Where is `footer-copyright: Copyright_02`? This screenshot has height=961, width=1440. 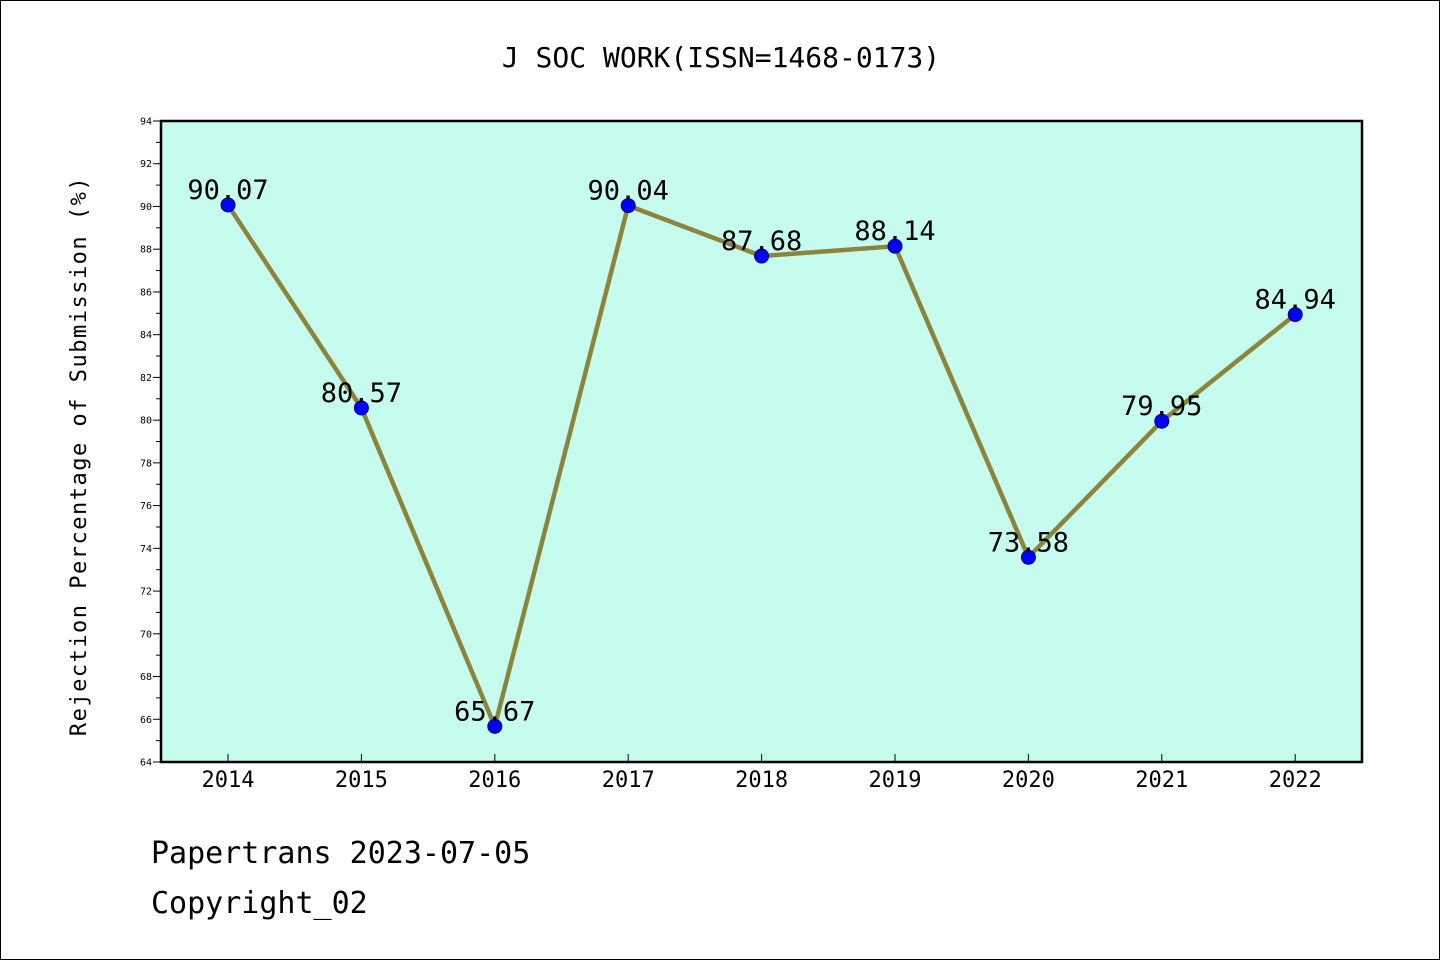 footer-copyright: Copyright_02 is located at coordinates (259, 903).